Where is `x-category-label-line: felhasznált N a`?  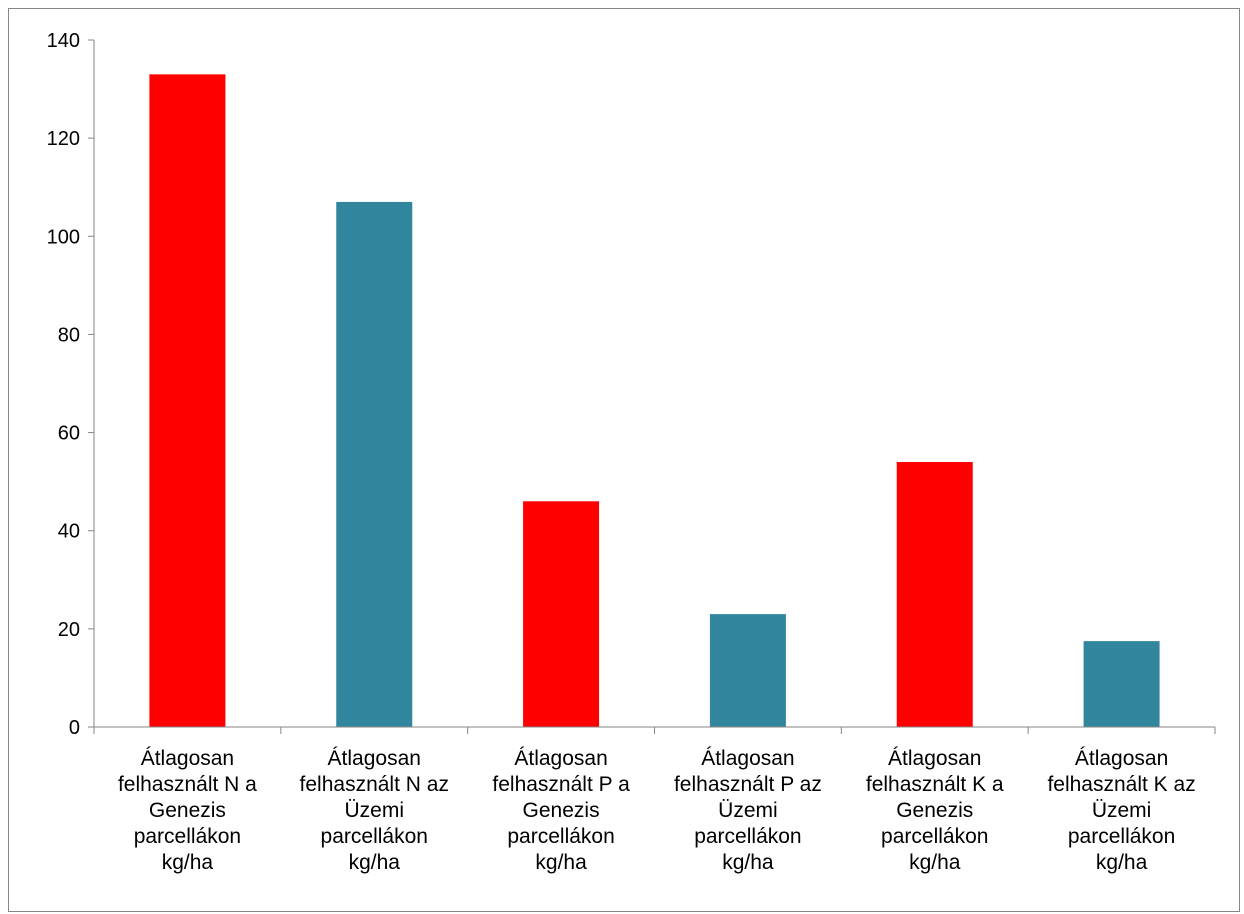 x-category-label-line: felhasznált N a is located at coordinates (187, 784).